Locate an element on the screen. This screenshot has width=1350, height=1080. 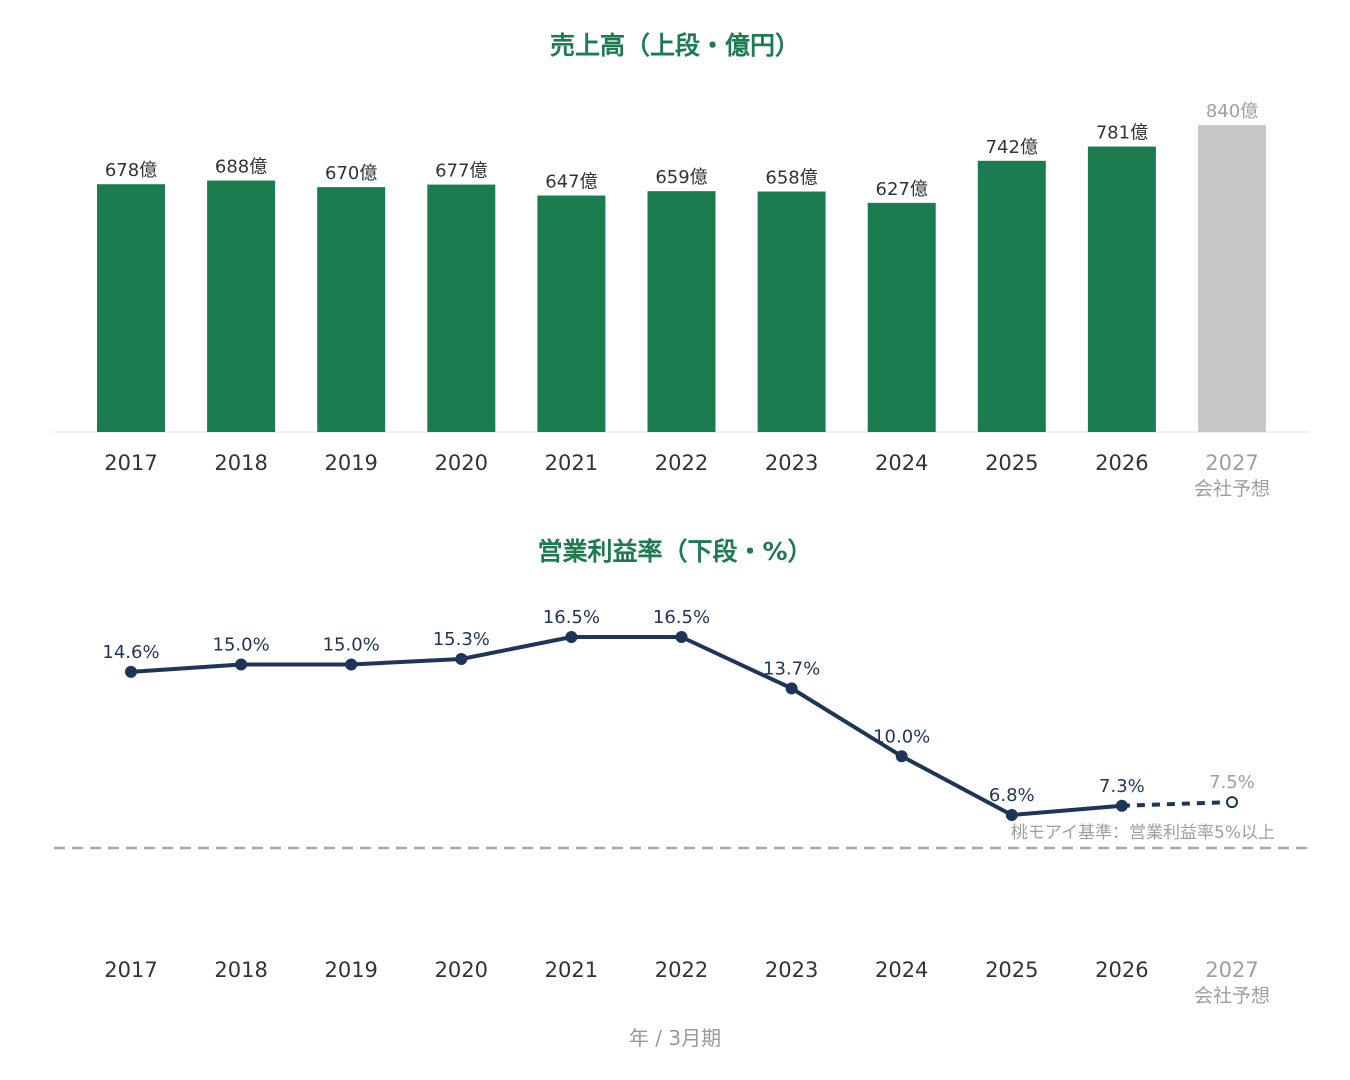
line-chart-title: 営業利益率（下段・%） is located at coordinates (674, 551).